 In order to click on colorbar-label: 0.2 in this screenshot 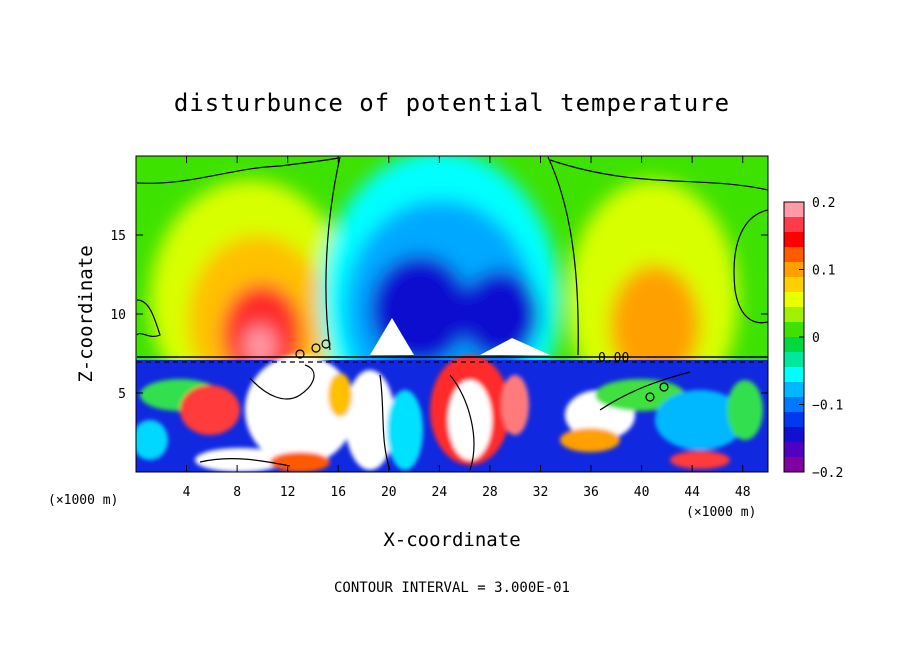, I will do `click(823, 203)`.